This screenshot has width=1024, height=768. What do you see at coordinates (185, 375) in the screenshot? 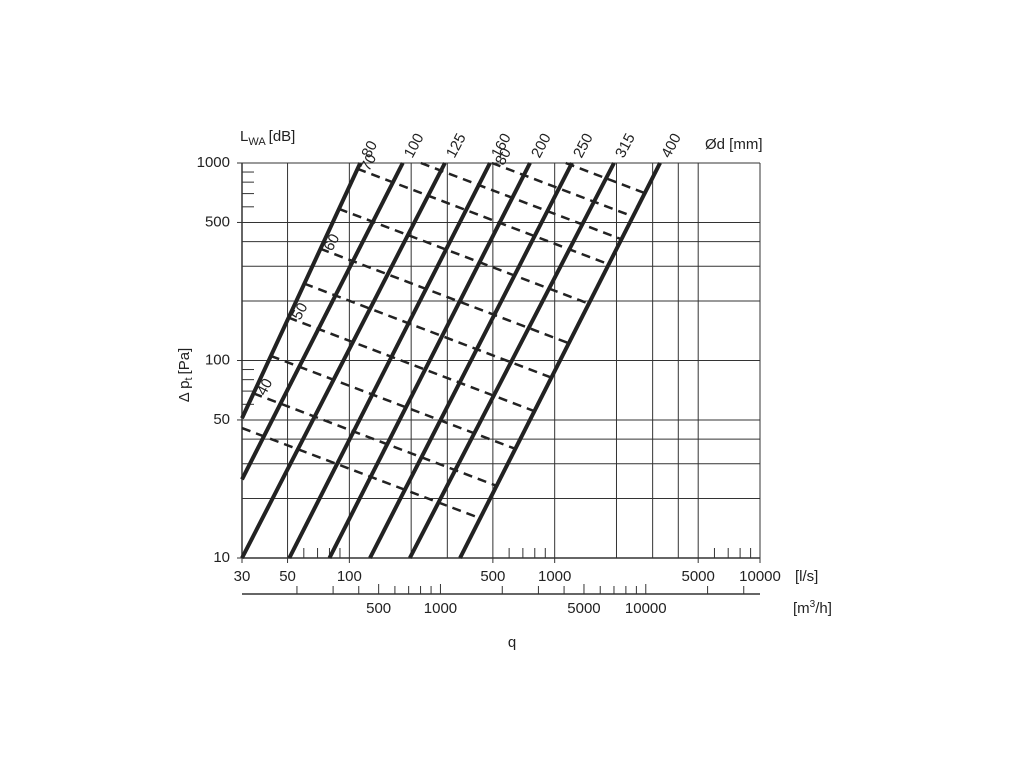
I see `y-label: Δ pt[Pa]` at bounding box center [185, 375].